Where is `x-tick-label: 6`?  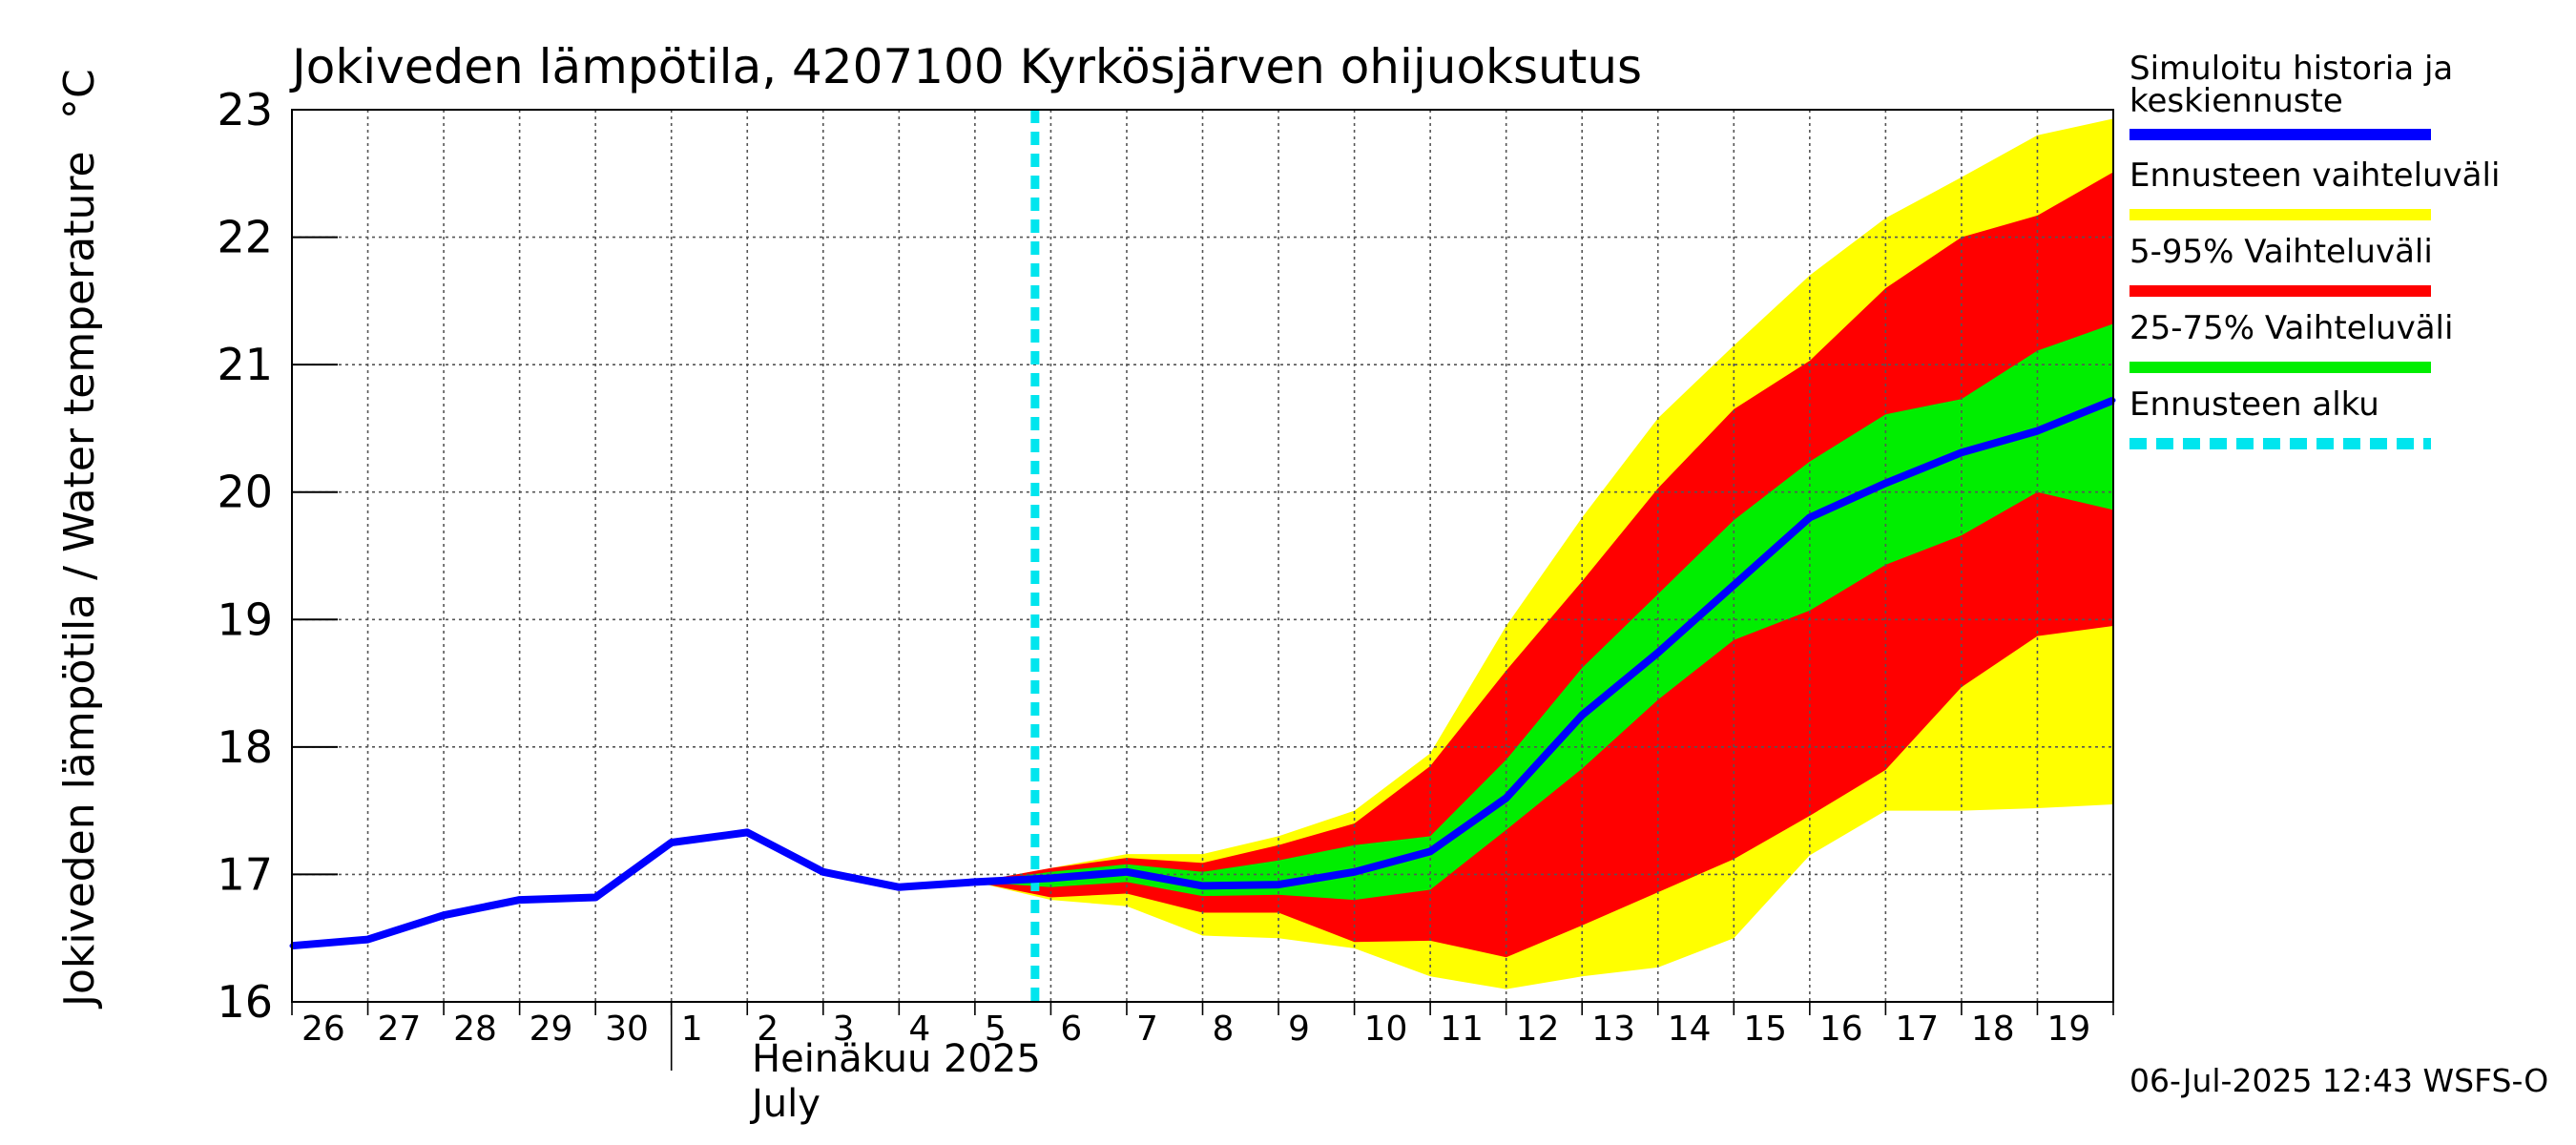
x-tick-label: 6 is located at coordinates (1071, 1029).